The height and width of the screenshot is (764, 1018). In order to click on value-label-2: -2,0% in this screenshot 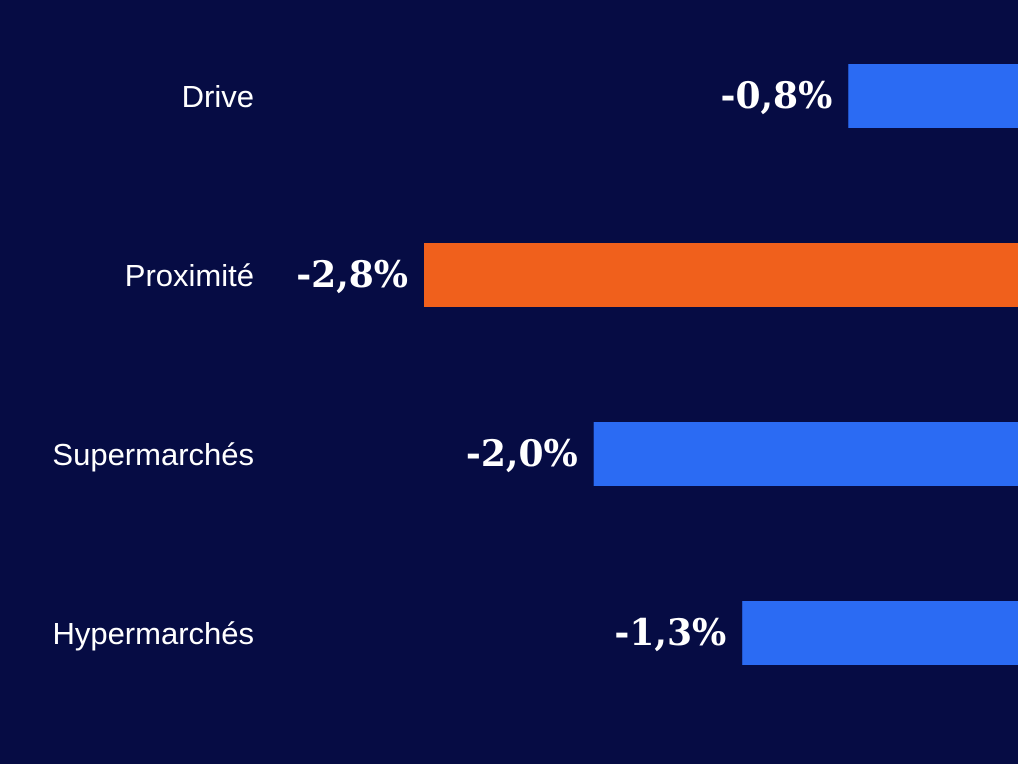, I will do `click(522, 454)`.